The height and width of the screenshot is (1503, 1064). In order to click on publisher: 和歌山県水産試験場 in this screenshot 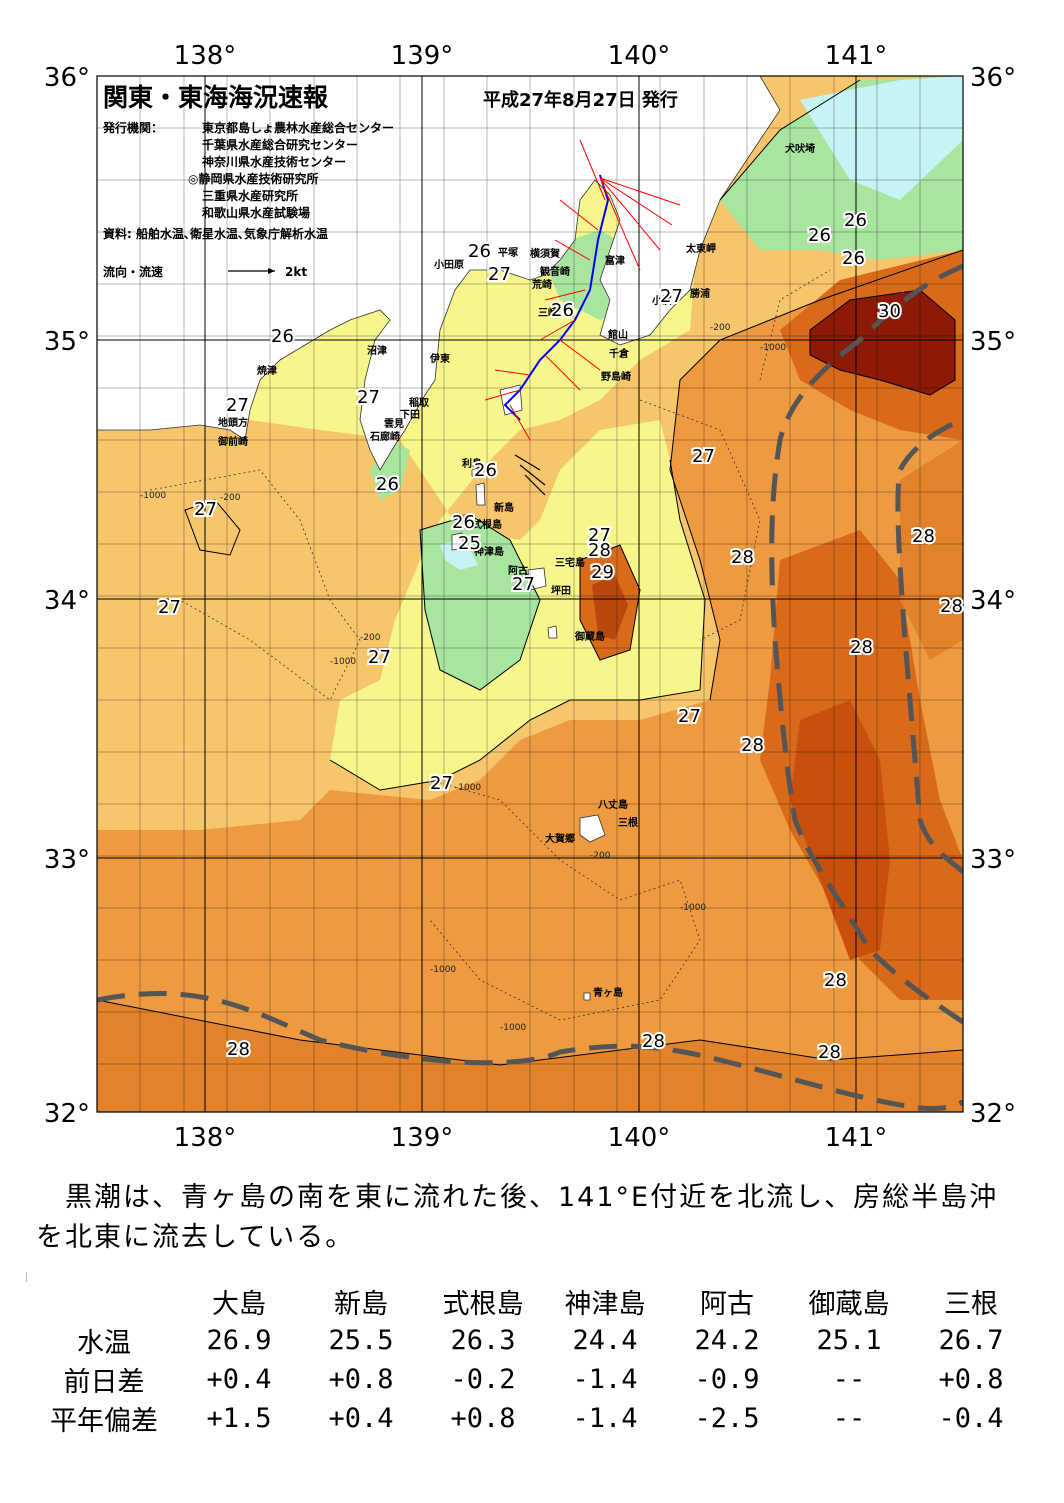, I will do `click(255, 212)`.